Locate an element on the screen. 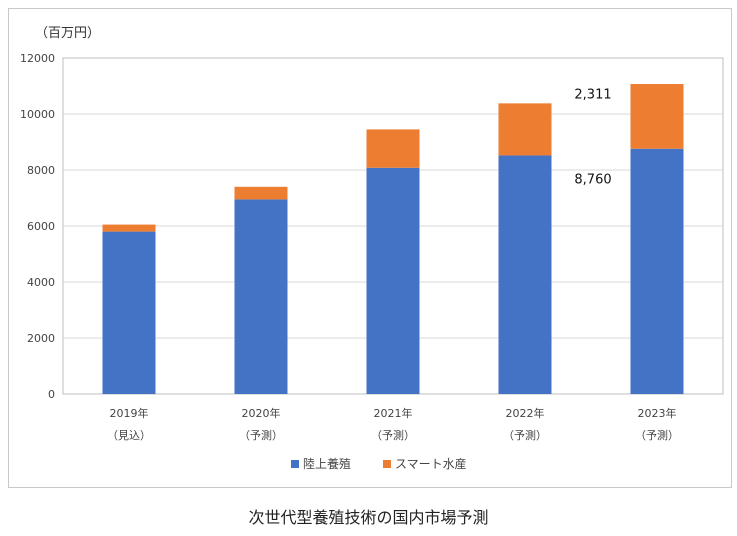 This screenshot has width=737, height=536. y-tick-label: 2000 is located at coordinates (41, 338).